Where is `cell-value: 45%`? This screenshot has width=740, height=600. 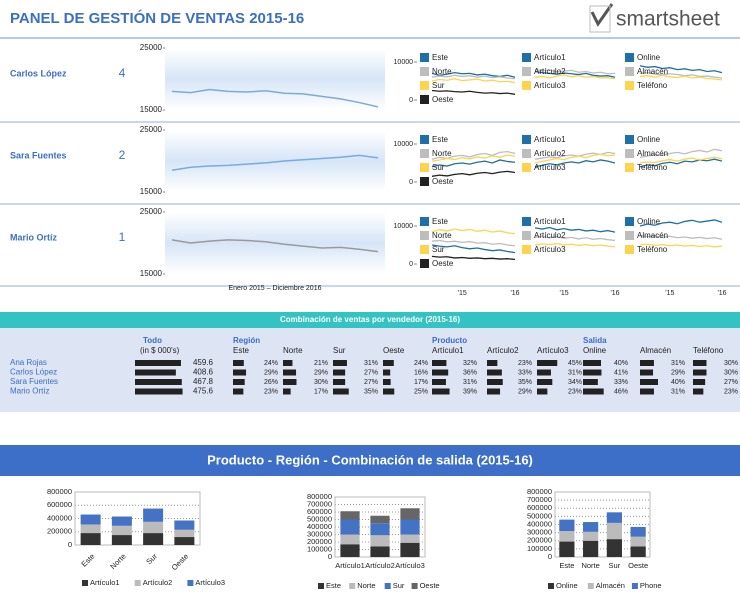 cell-value: 45% is located at coordinates (575, 363).